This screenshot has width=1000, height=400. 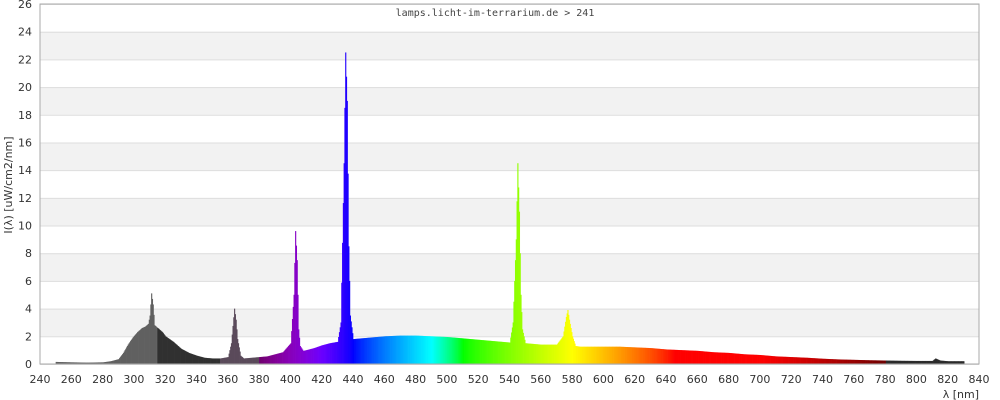 I want to click on x-tick-label: 760, so click(x=853, y=379).